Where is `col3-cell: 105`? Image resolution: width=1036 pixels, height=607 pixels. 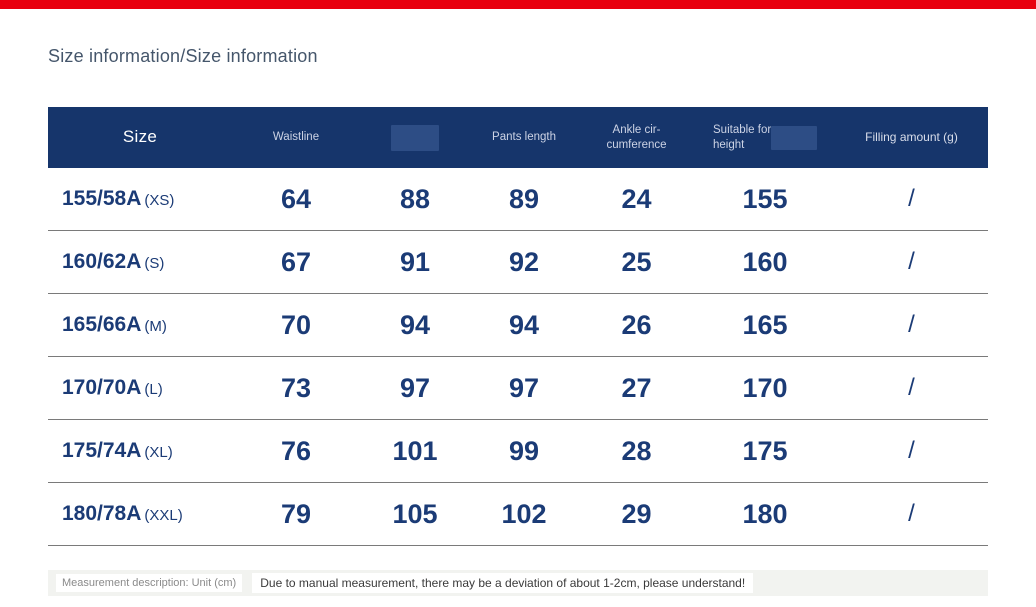 col3-cell: 105 is located at coordinates (415, 513).